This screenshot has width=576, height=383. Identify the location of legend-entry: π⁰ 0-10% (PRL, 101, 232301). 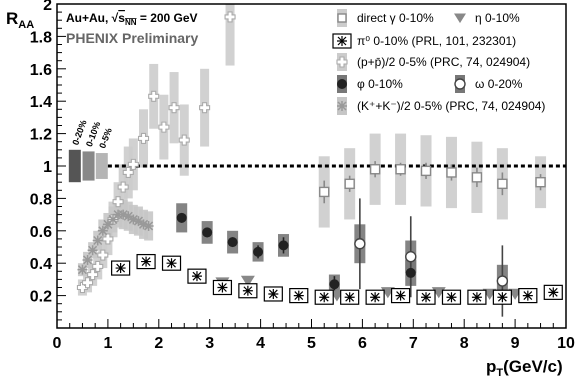
(436, 41).